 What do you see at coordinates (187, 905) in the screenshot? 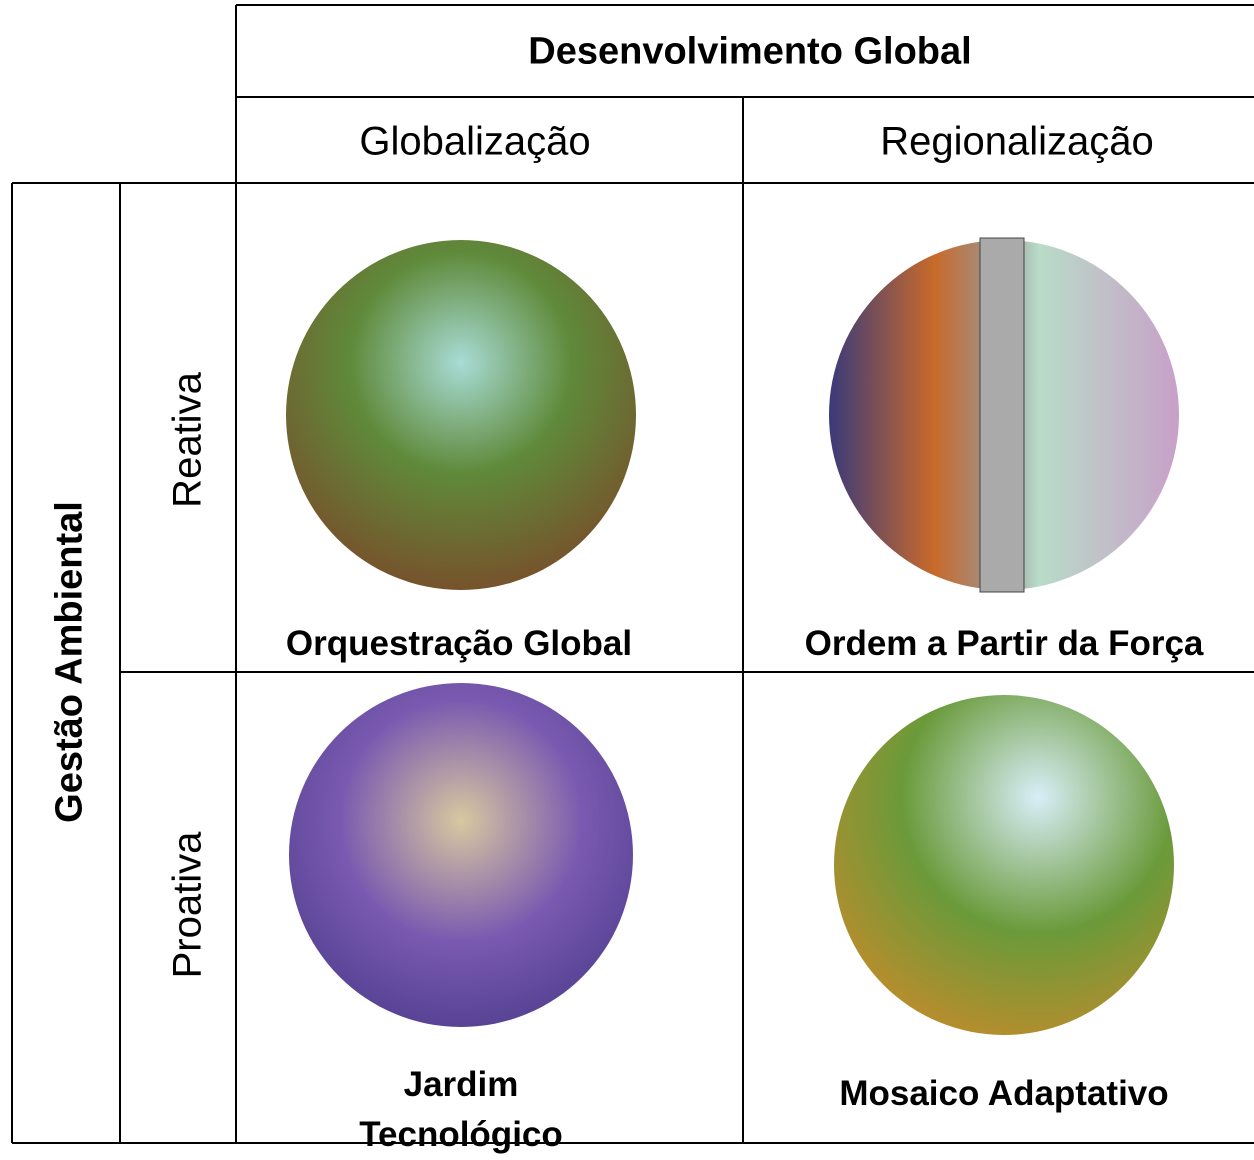
I see `row-header: Proativa` at bounding box center [187, 905].